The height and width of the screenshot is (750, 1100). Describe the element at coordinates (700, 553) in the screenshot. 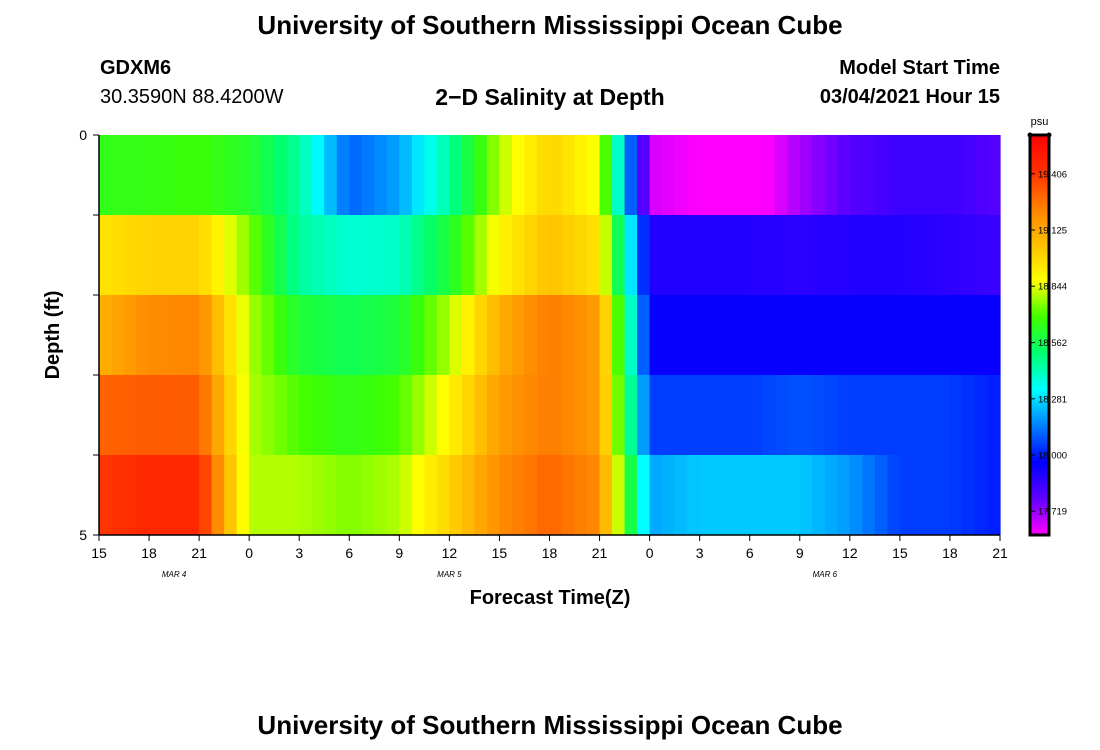

I see `x-tick-label: 3` at that location.